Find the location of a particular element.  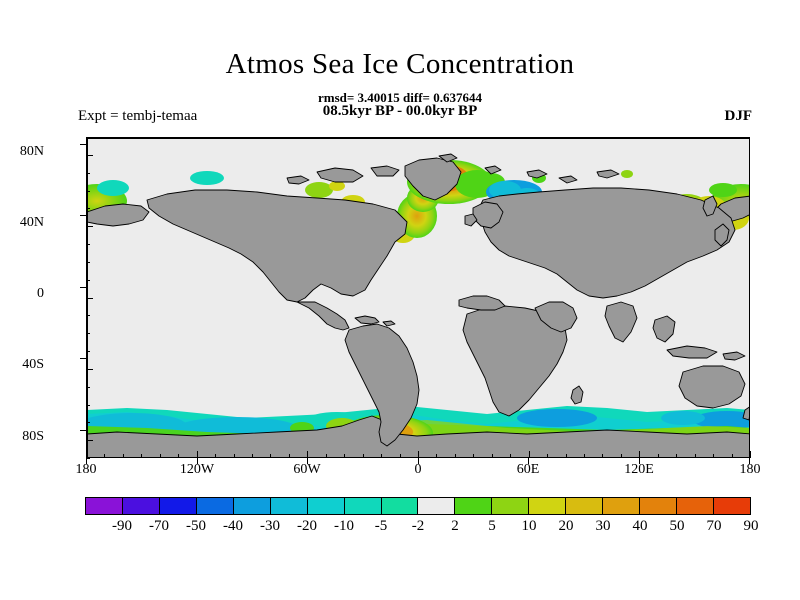

statistics-line: rmsd= 3.40015 diff= 0.637644 is located at coordinates (400, 97).